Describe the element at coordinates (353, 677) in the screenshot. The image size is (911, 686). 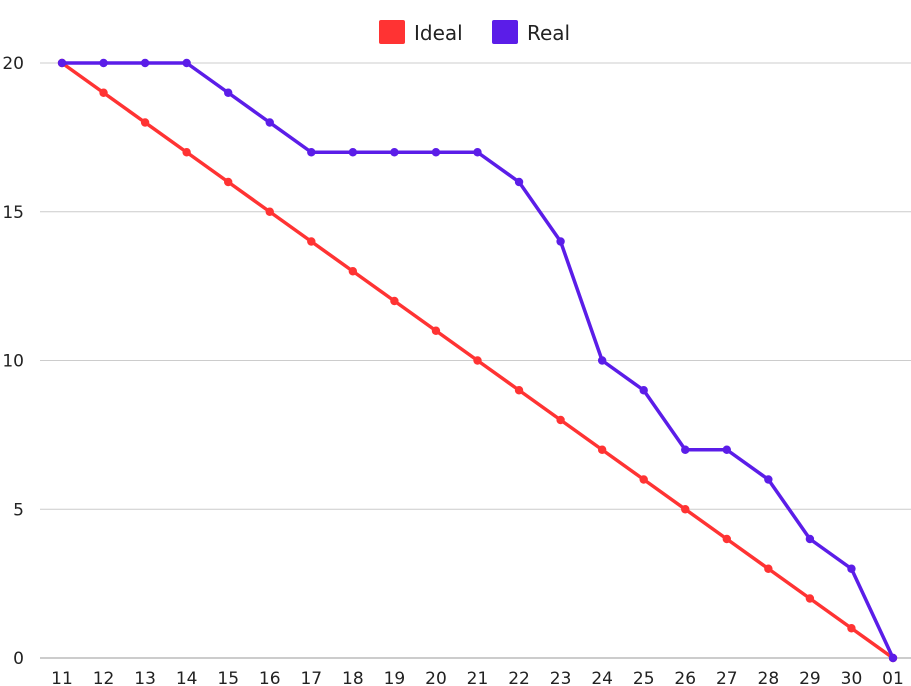
I see `x-tick-label: 18` at that location.